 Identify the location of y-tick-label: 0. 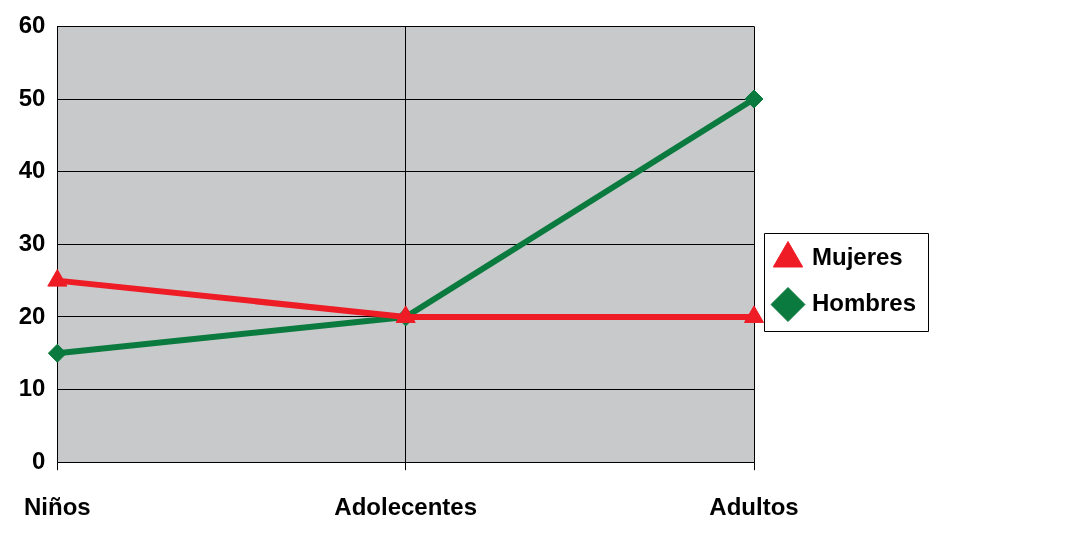
(38, 460).